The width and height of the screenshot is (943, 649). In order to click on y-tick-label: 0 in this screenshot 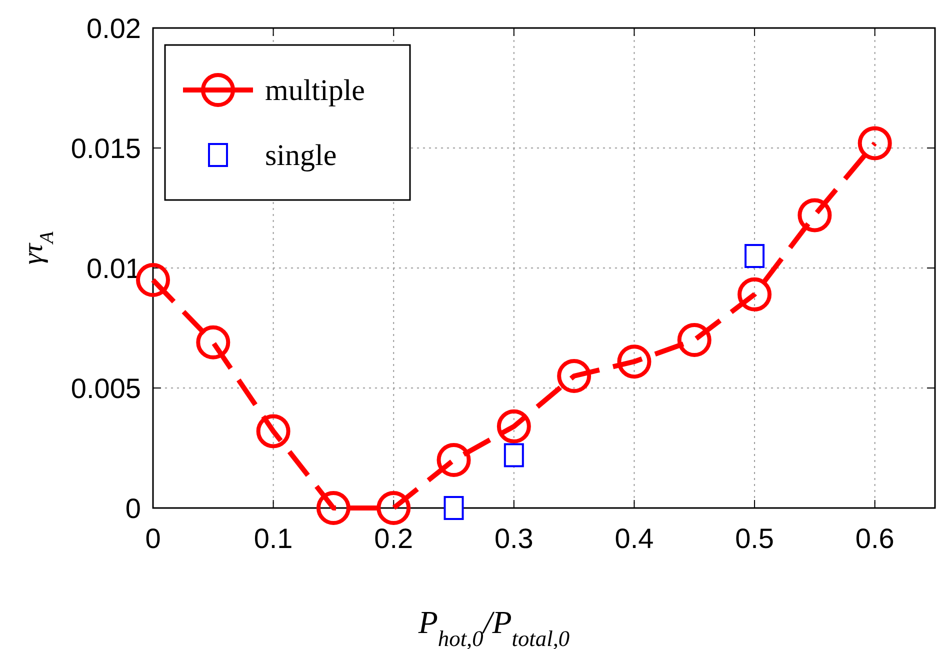, I will do `click(133, 508)`.